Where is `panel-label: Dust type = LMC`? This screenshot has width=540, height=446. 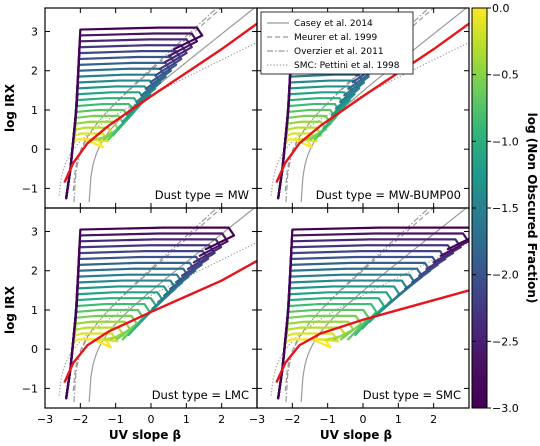 panel-label: Dust type = LMC is located at coordinates (200, 395).